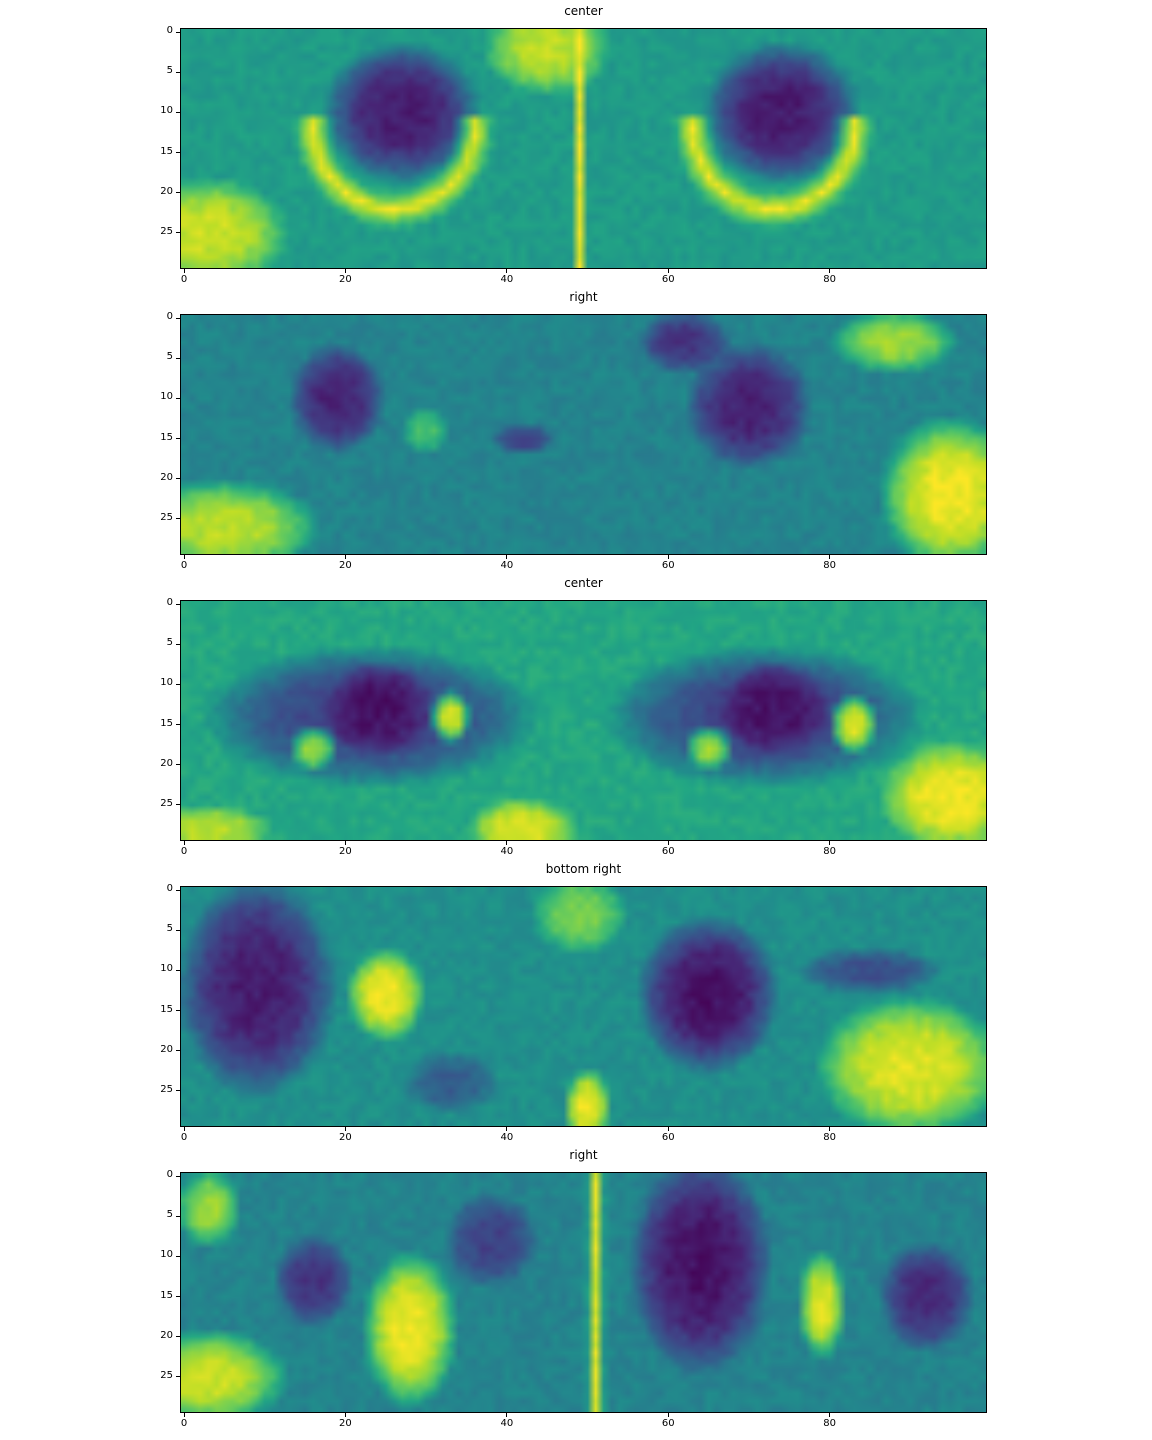  I want to click on x-tick-label: 60, so click(668, 1423).